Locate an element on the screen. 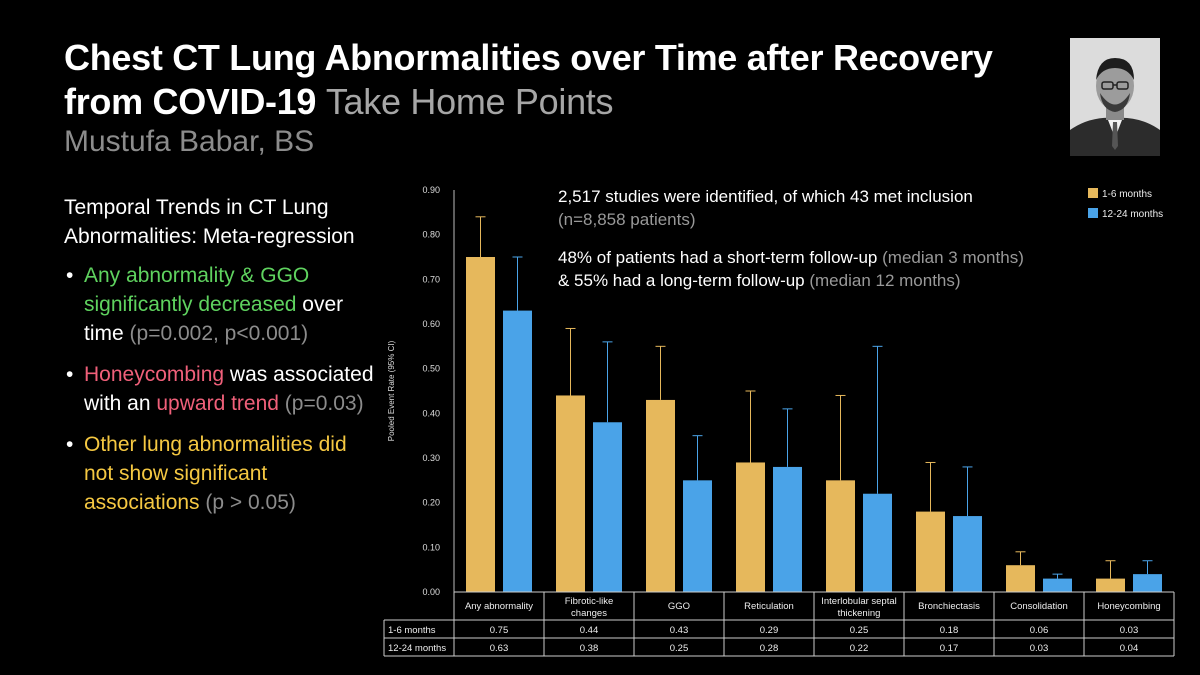  y-axis-label: Pooled Event Rate (95% CI) is located at coordinates (391, 390).